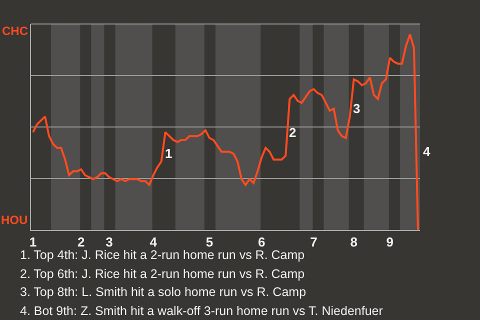  Describe the element at coordinates (81, 242) in the screenshot. I see `x-tick-label: 2` at that location.